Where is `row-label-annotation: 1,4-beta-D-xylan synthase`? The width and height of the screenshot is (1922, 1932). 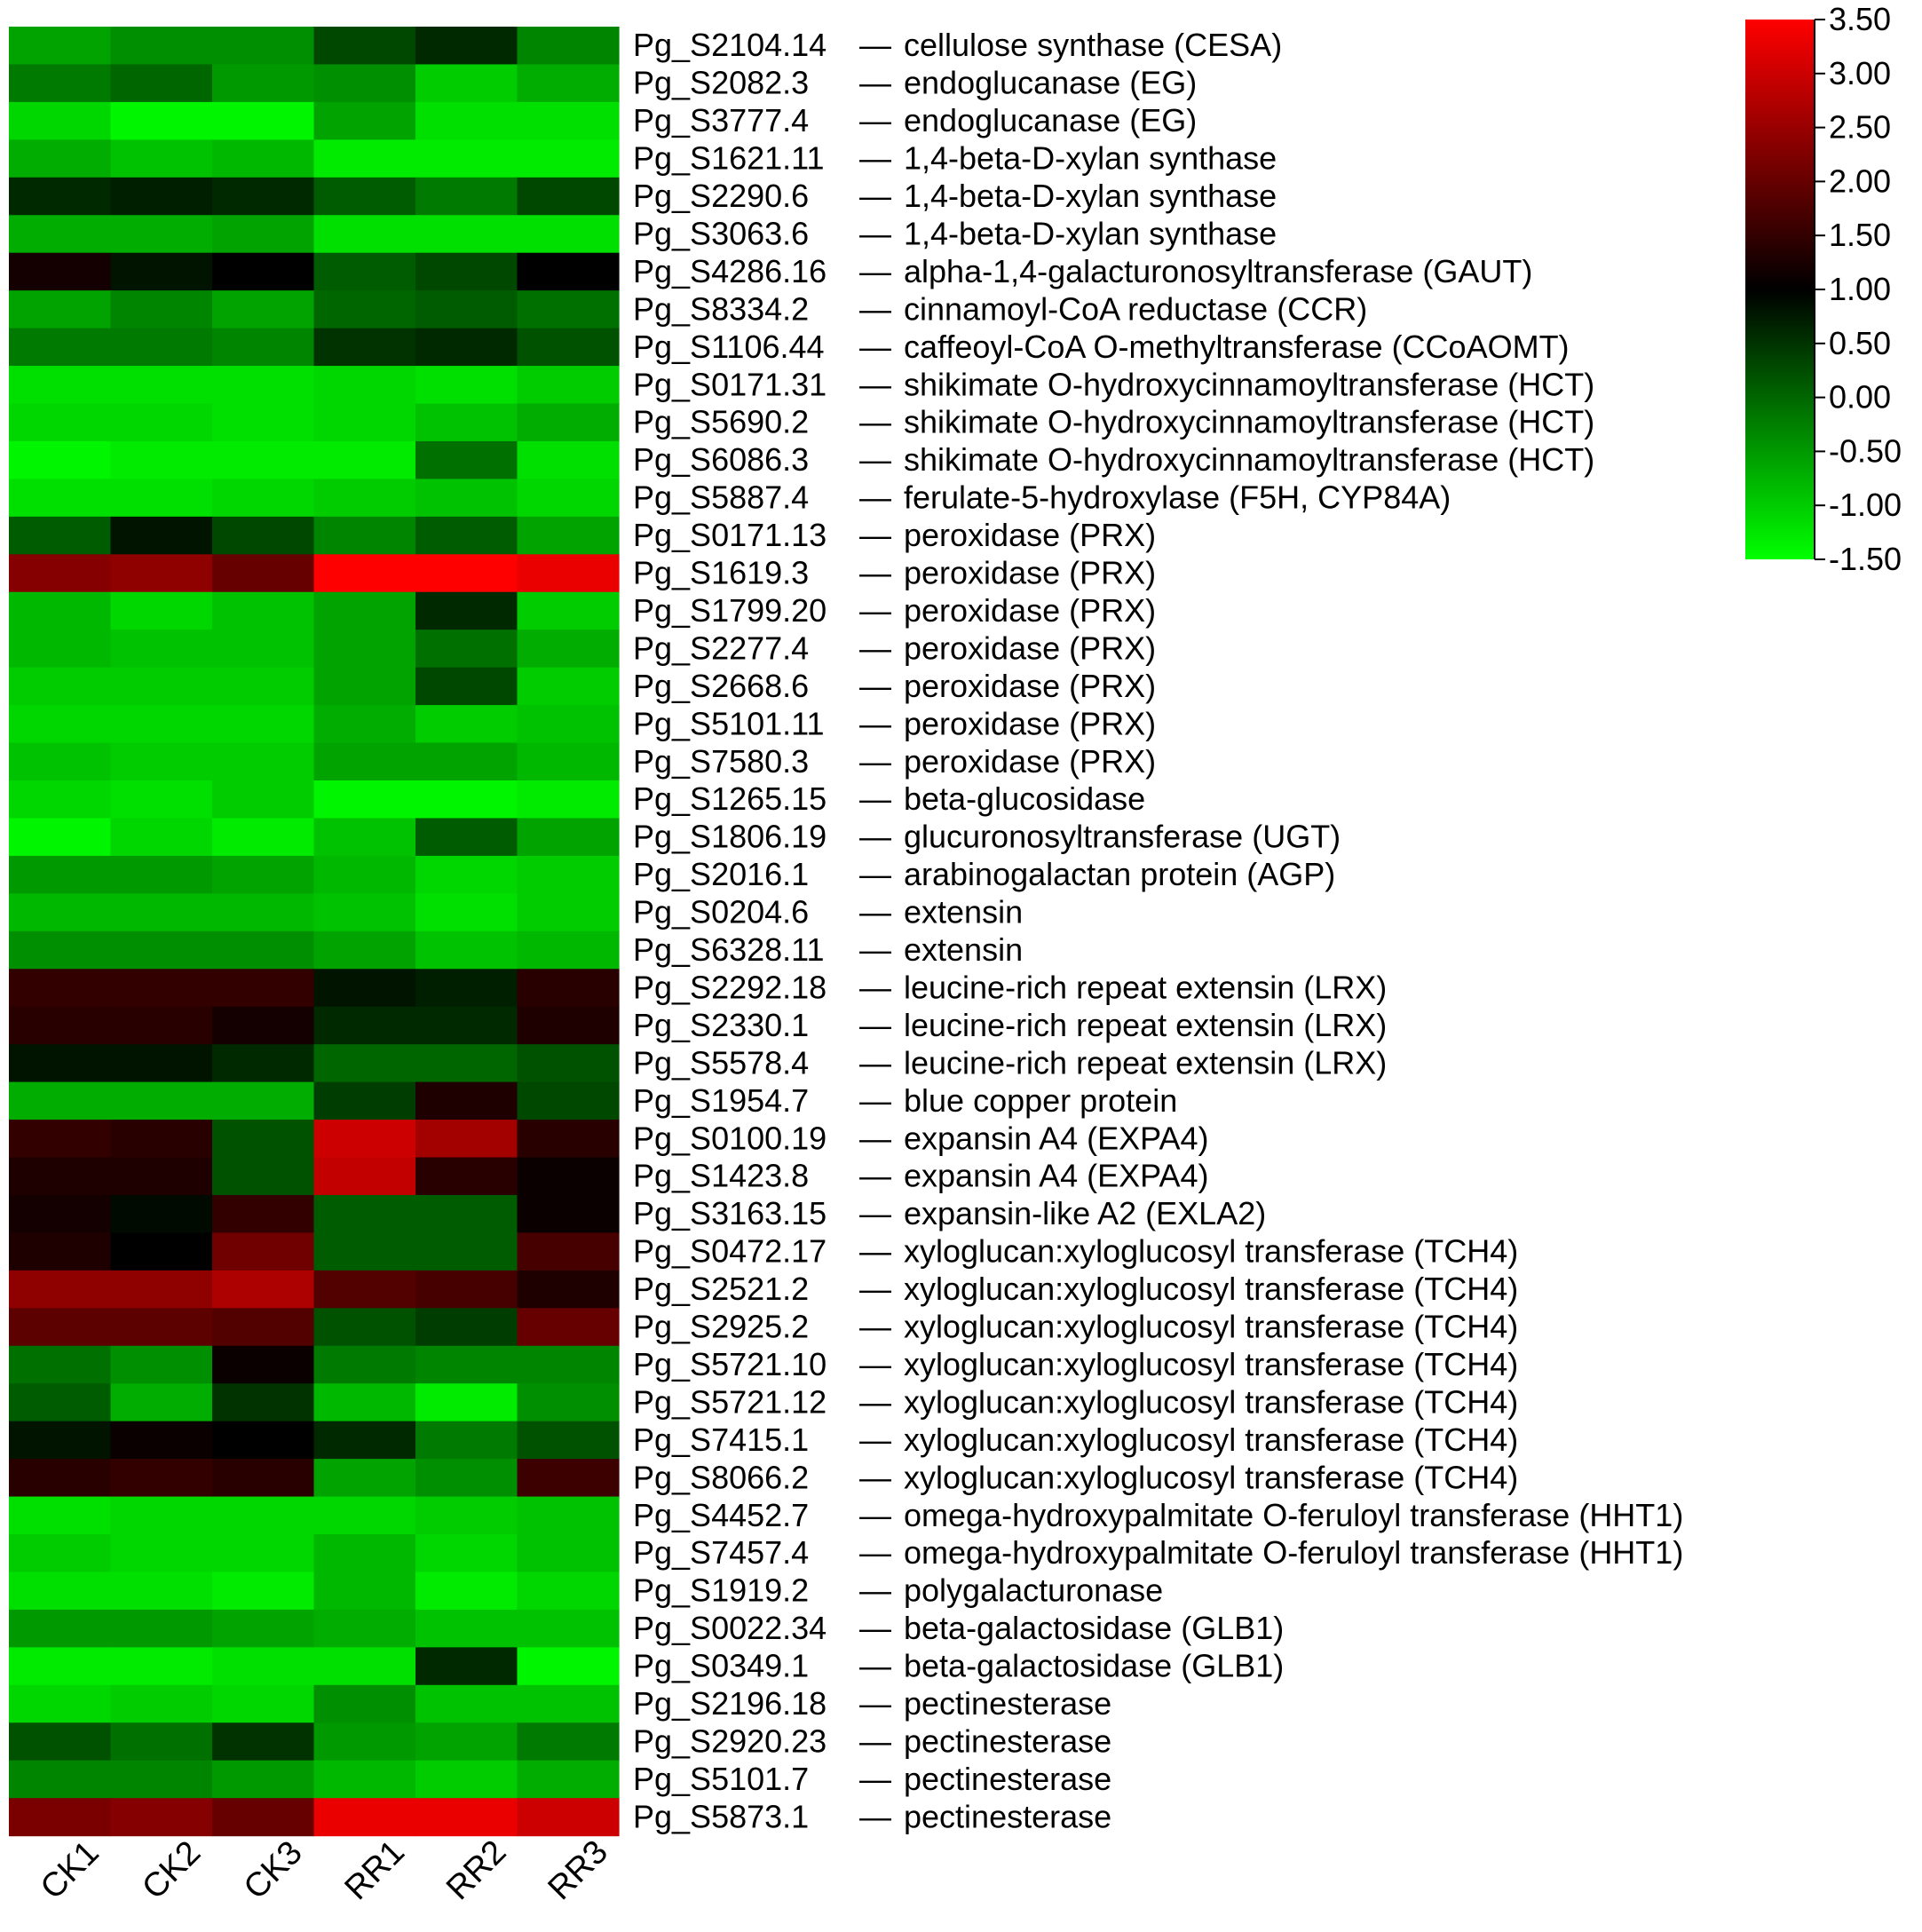
row-label-annotation: 1,4-beta-D-xylan synthase is located at coordinates (1090, 233).